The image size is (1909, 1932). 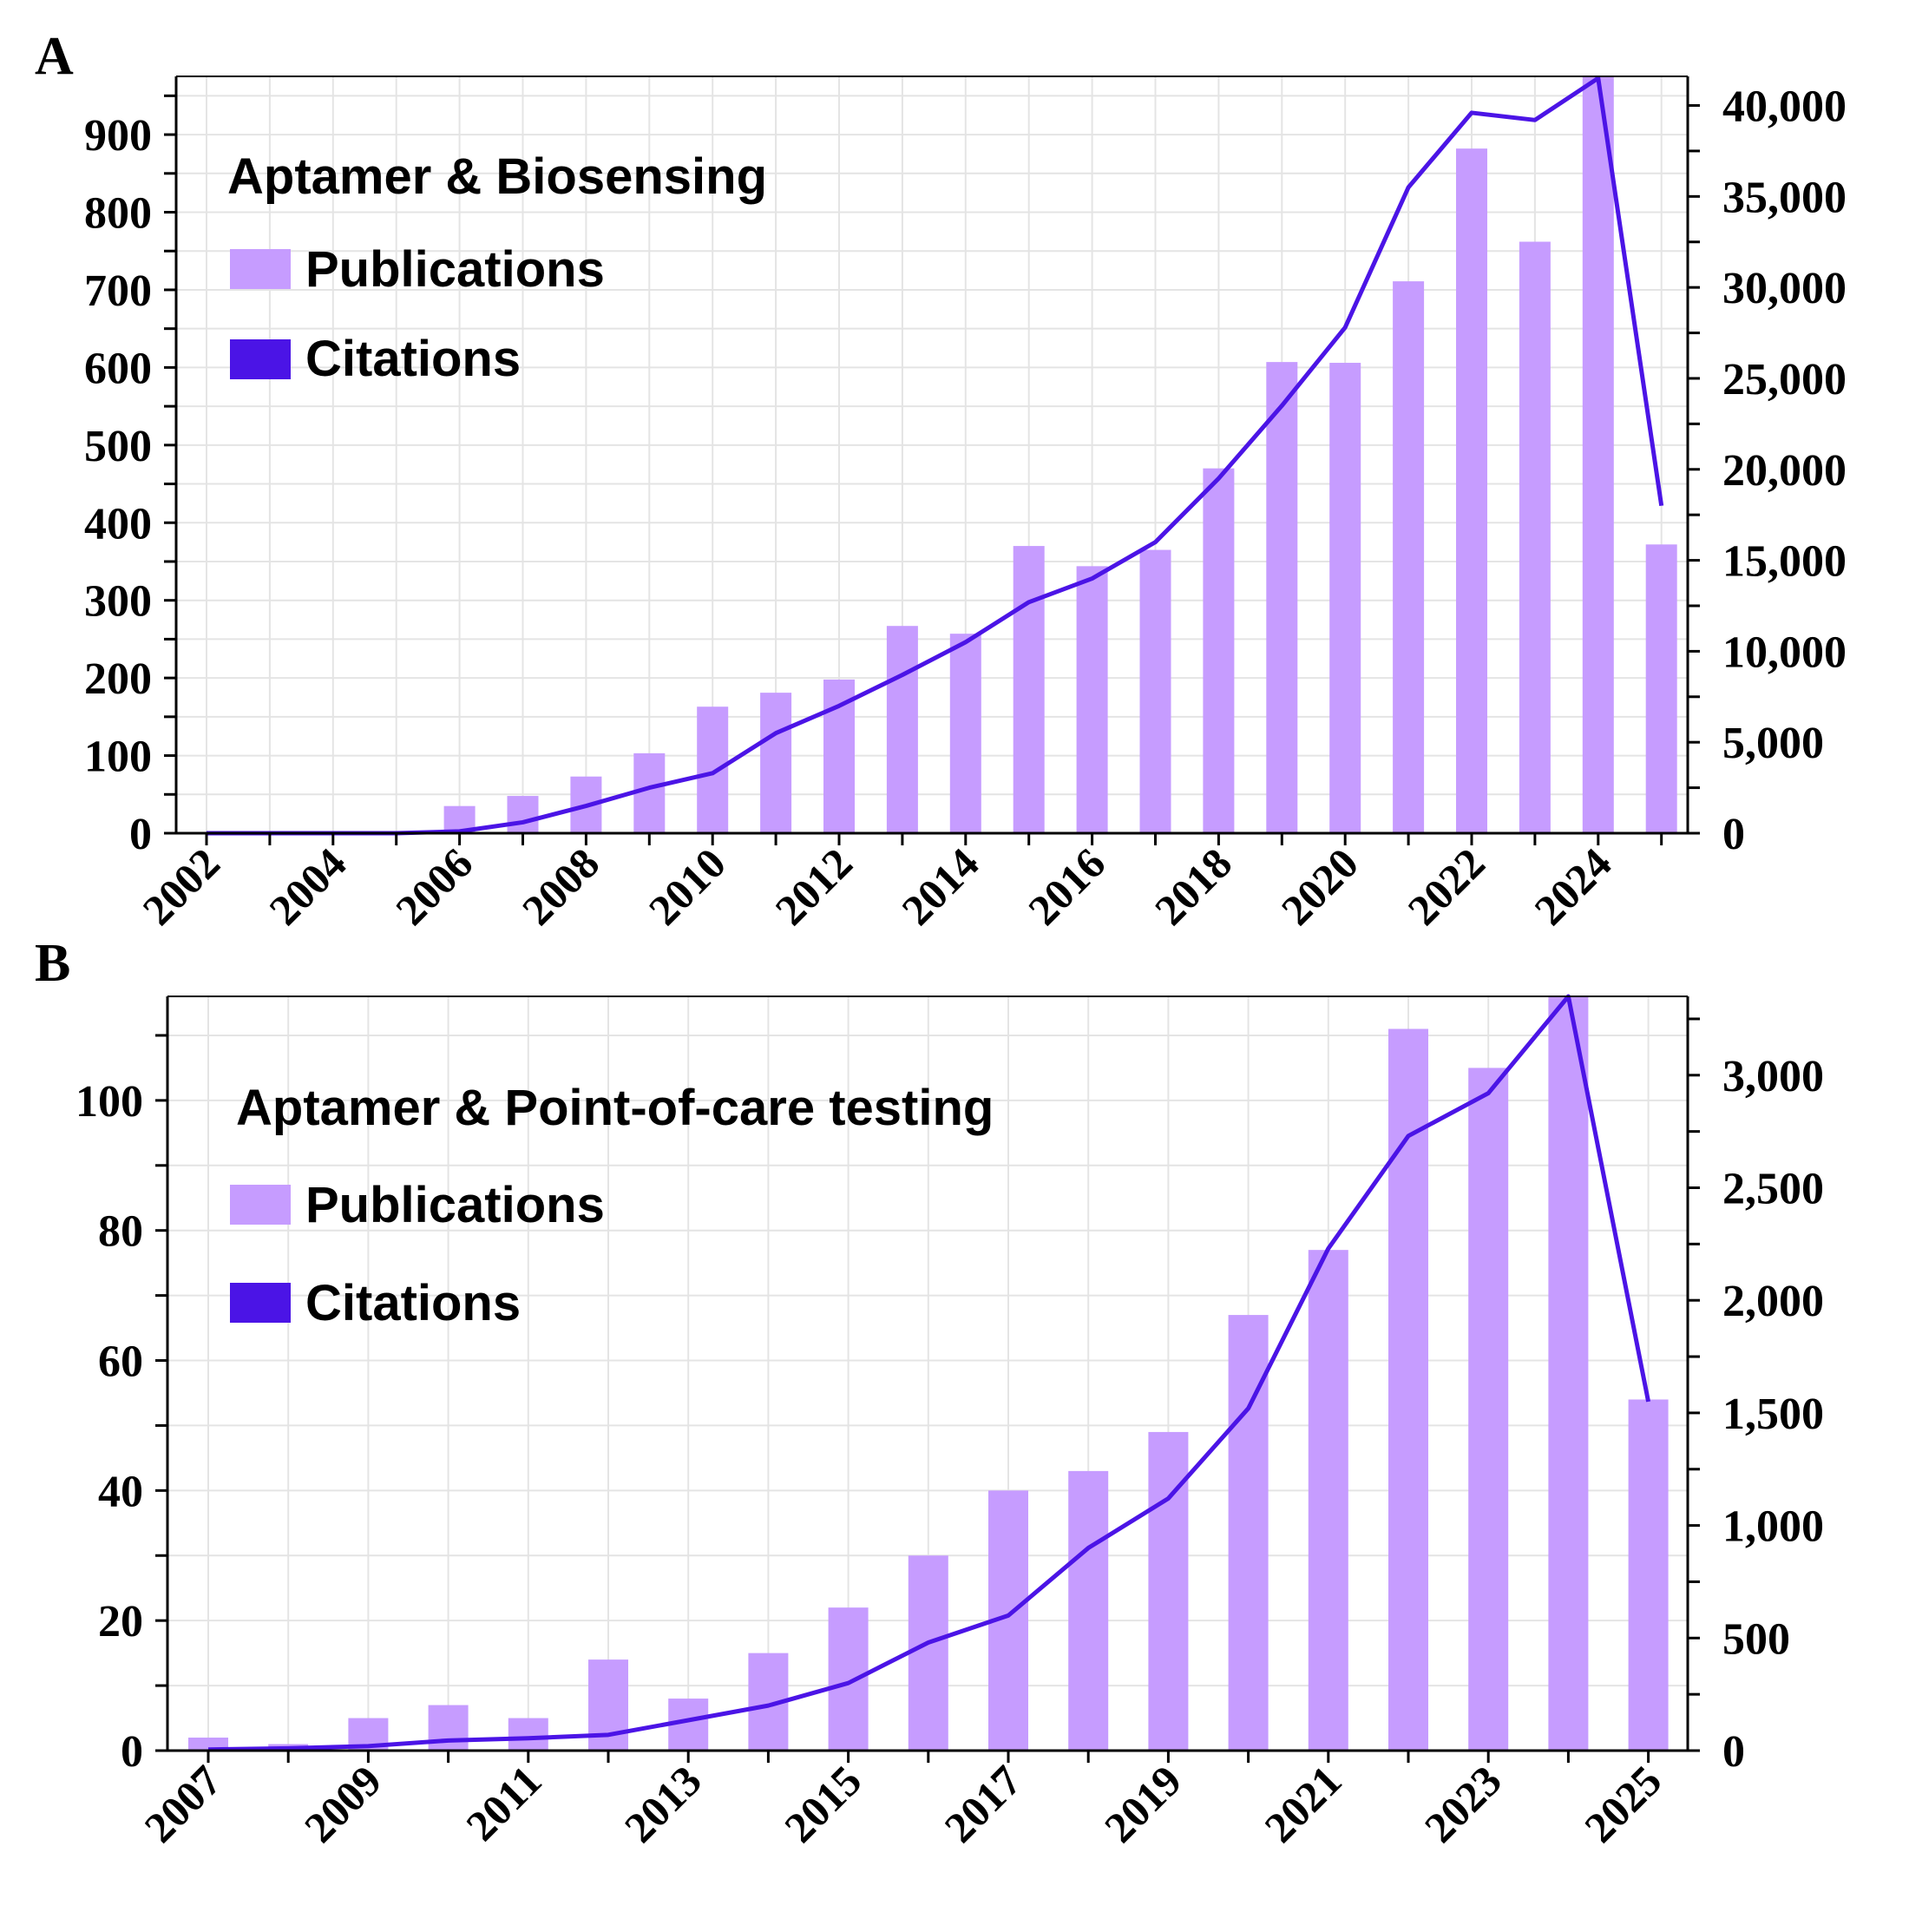 What do you see at coordinates (182, 1803) in the screenshot?
I see `x-tick-label: 2007` at bounding box center [182, 1803].